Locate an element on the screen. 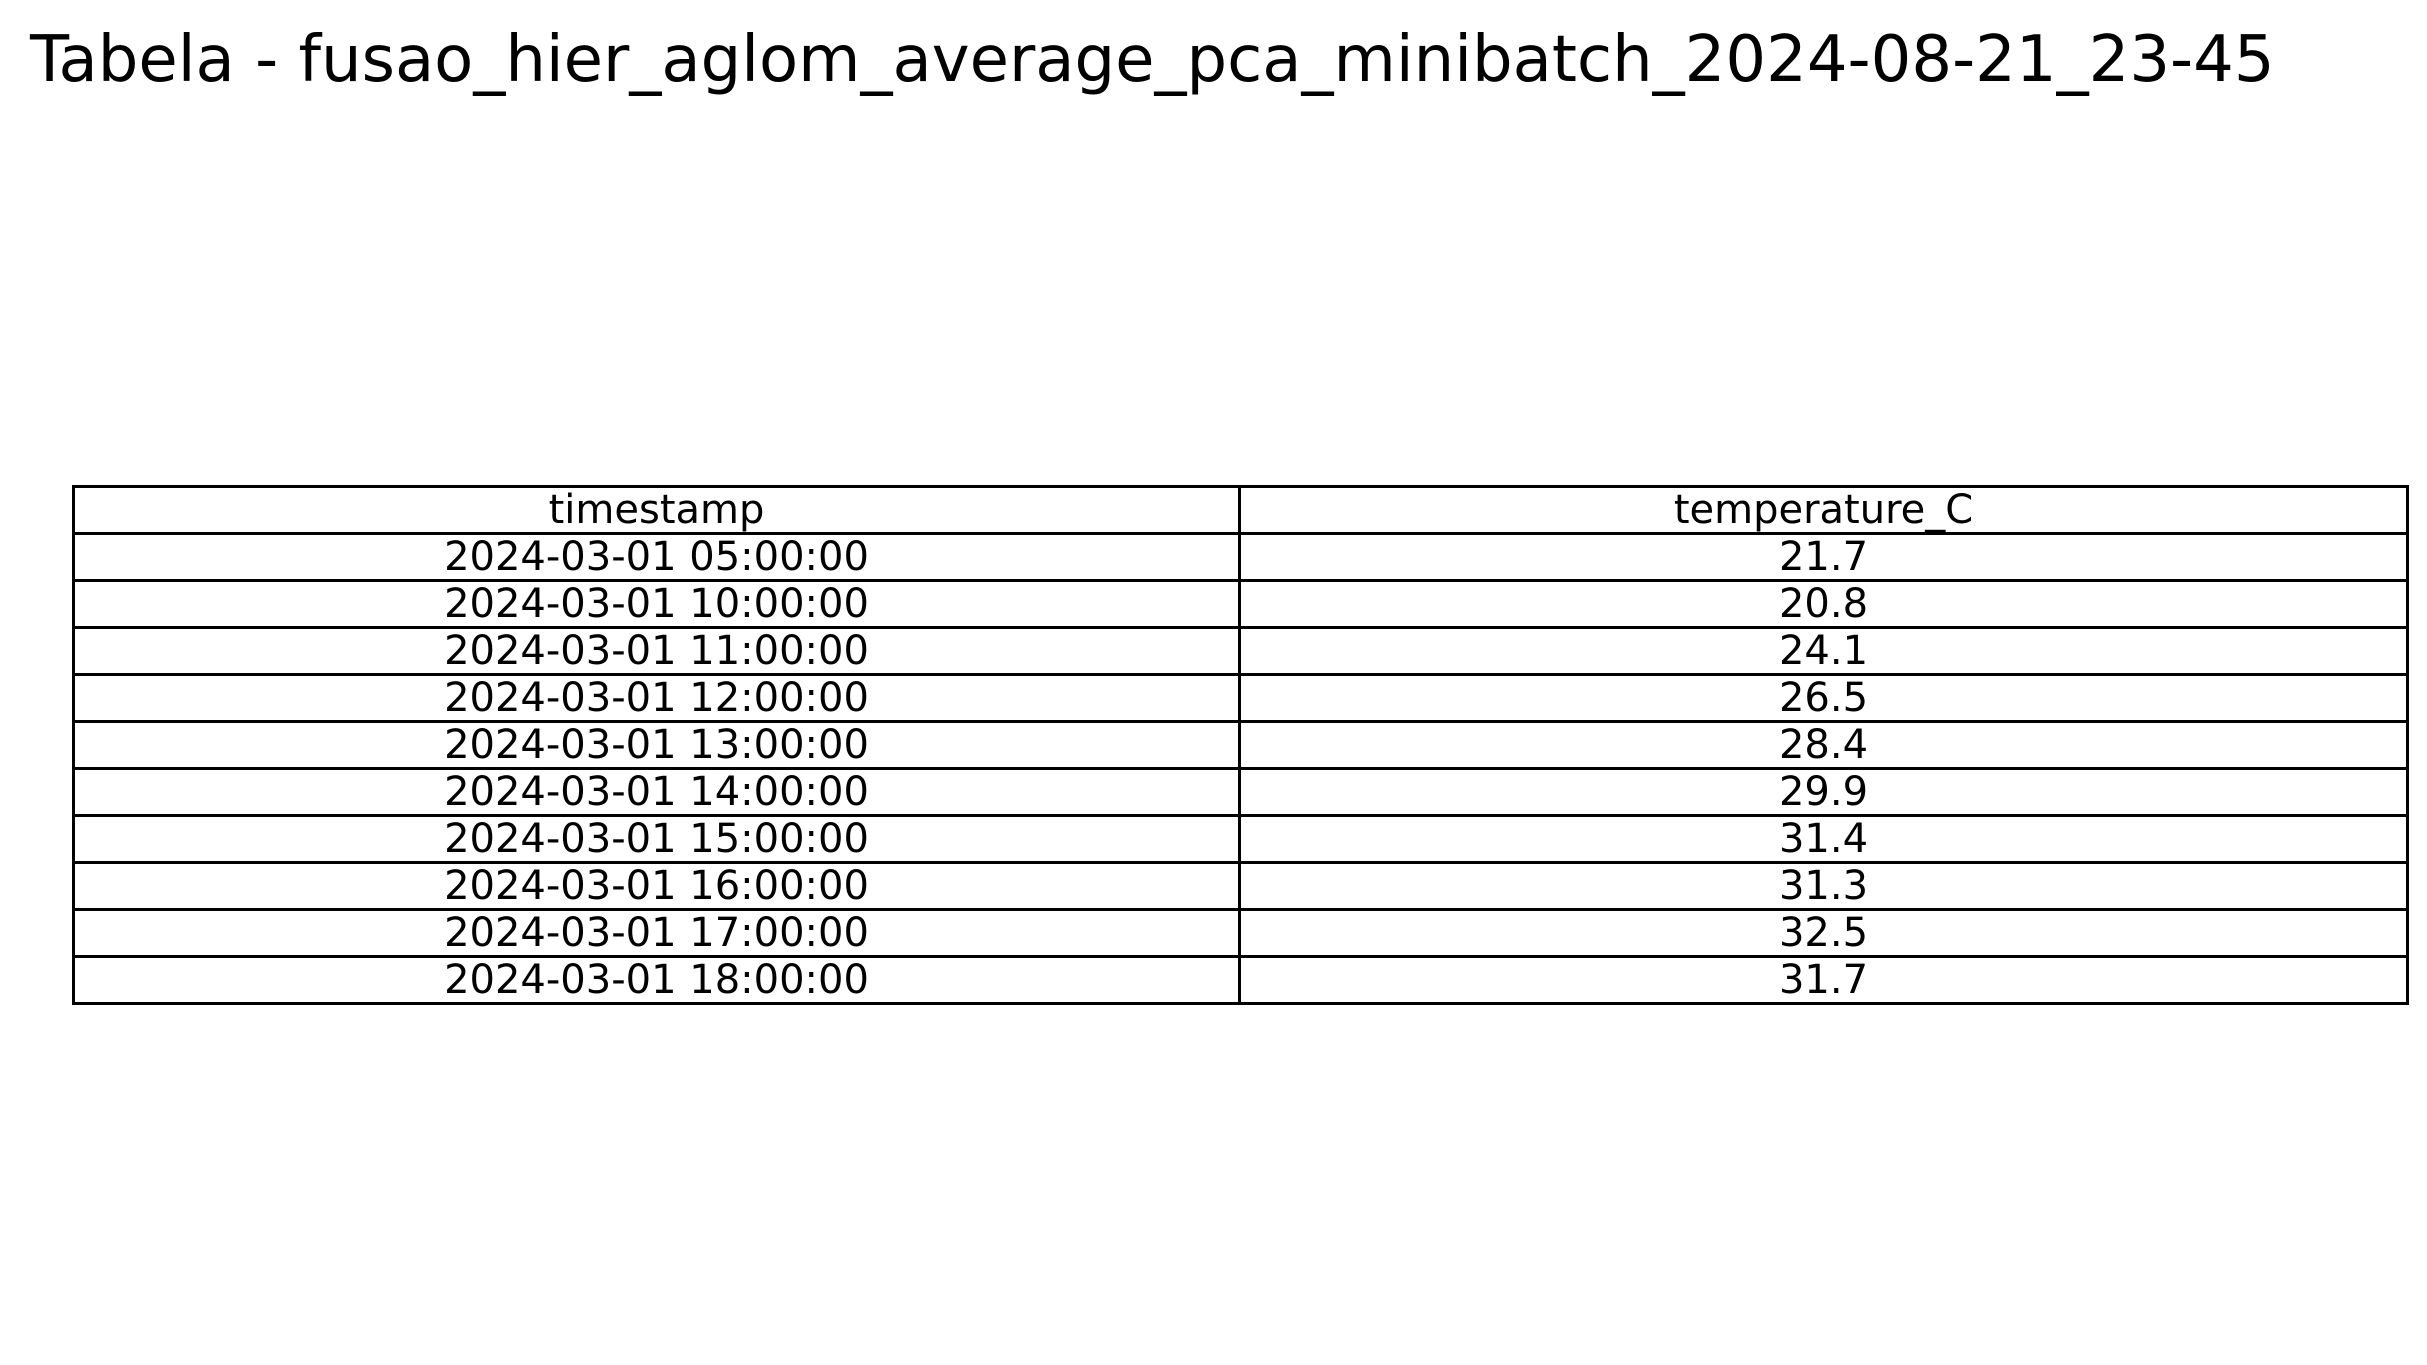  cell-temperature: 31.4 is located at coordinates (1823, 839).